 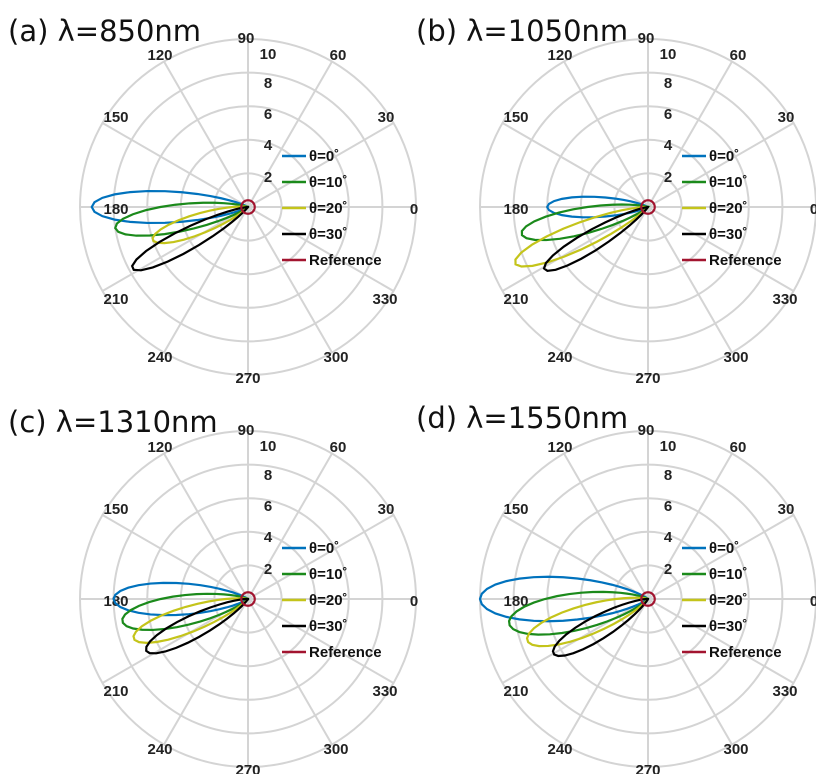 What do you see at coordinates (104, 31) in the screenshot?
I see `panel-title: (a) λ=850nm` at bounding box center [104, 31].